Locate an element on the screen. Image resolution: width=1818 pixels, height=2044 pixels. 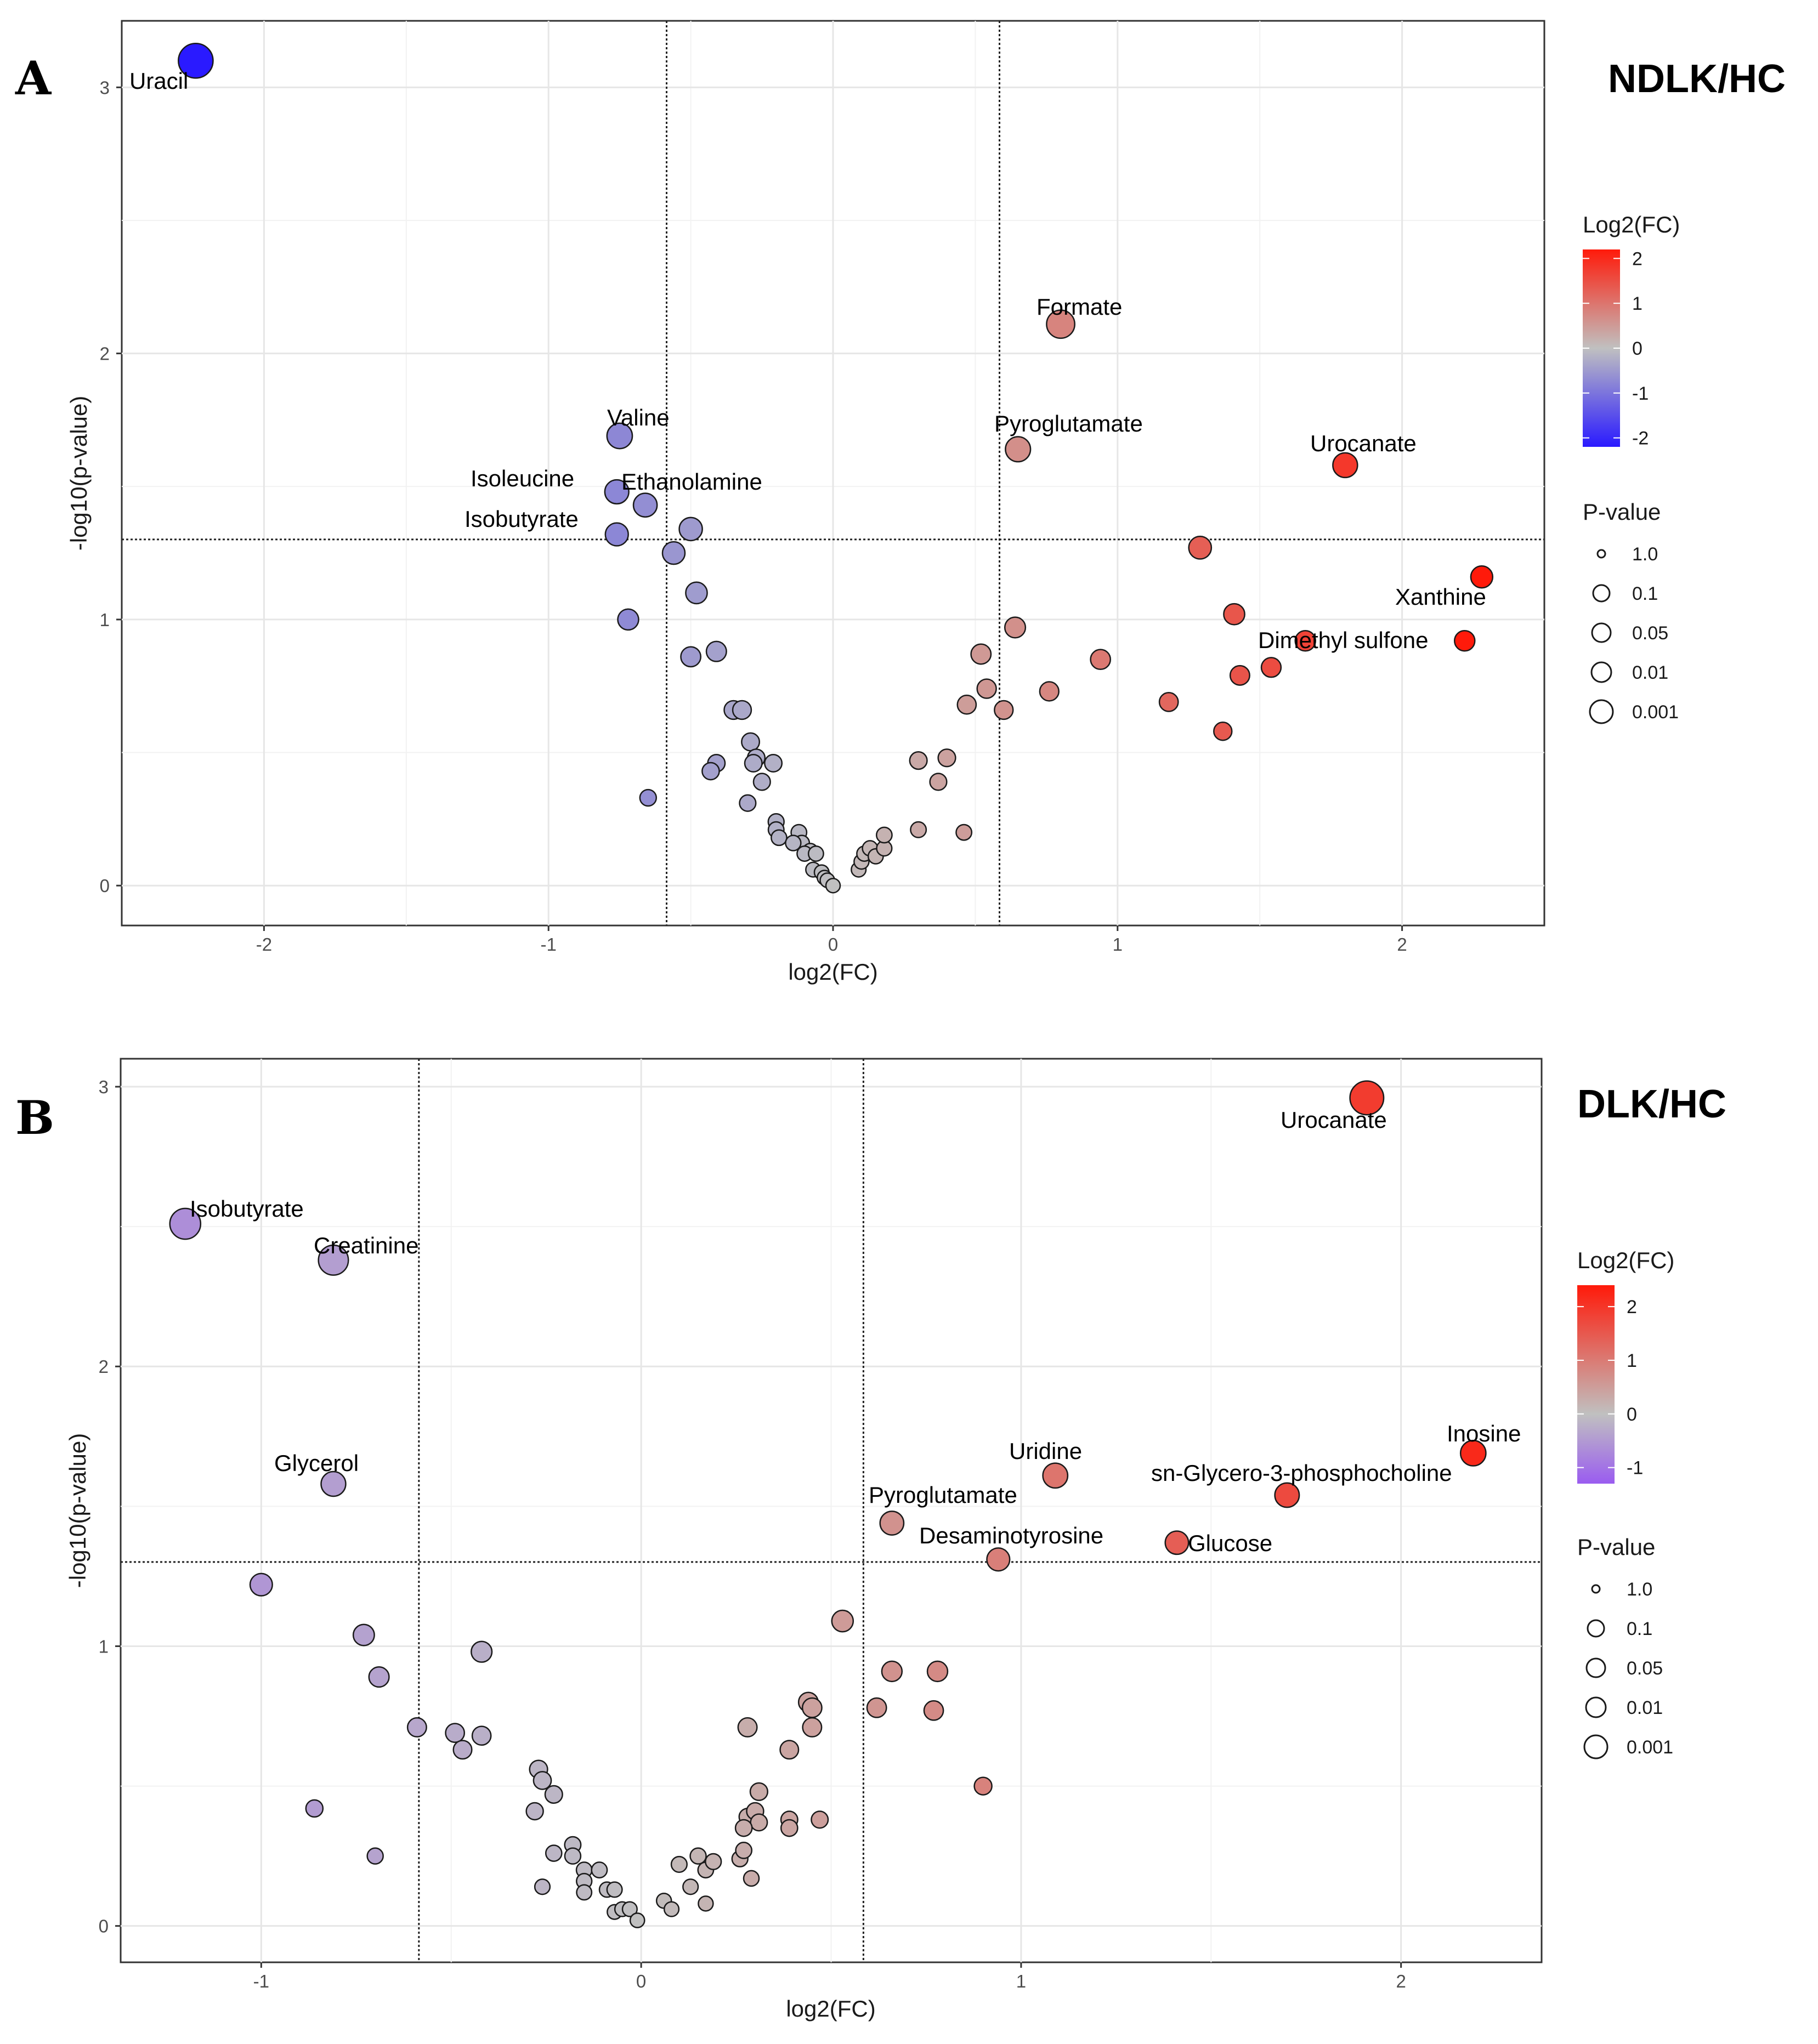
point-label: Urocanate is located at coordinates (1364, 443).